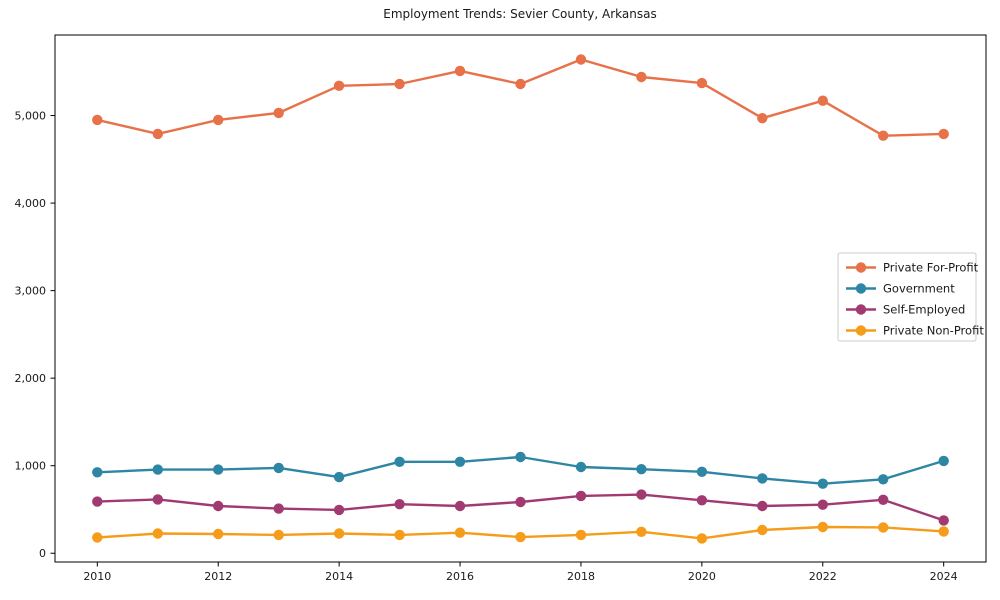  I want to click on y-tick-label: 5,000, so click(31, 115).